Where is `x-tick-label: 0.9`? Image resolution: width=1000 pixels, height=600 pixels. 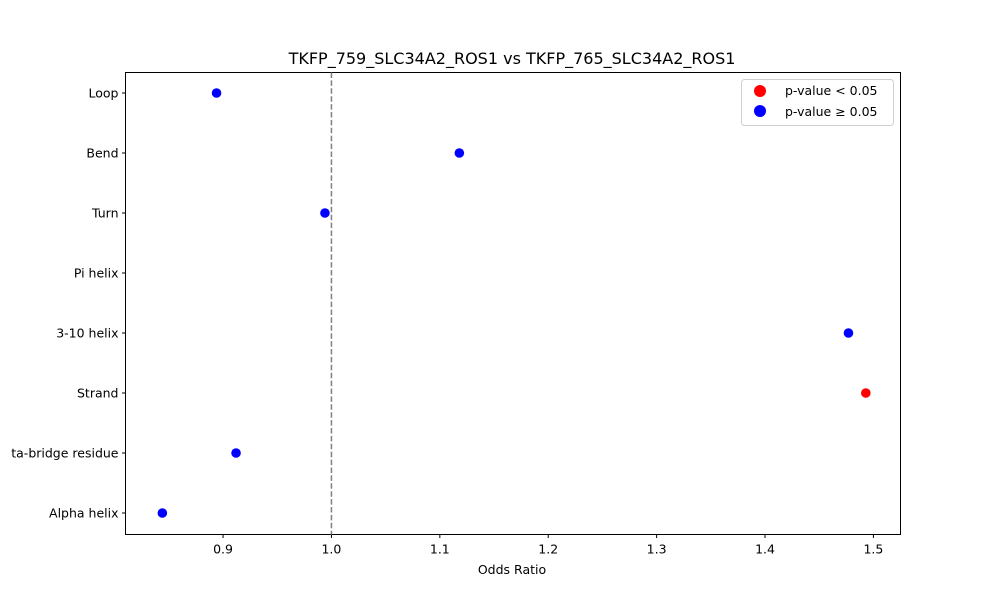
x-tick-label: 0.9 is located at coordinates (223, 549).